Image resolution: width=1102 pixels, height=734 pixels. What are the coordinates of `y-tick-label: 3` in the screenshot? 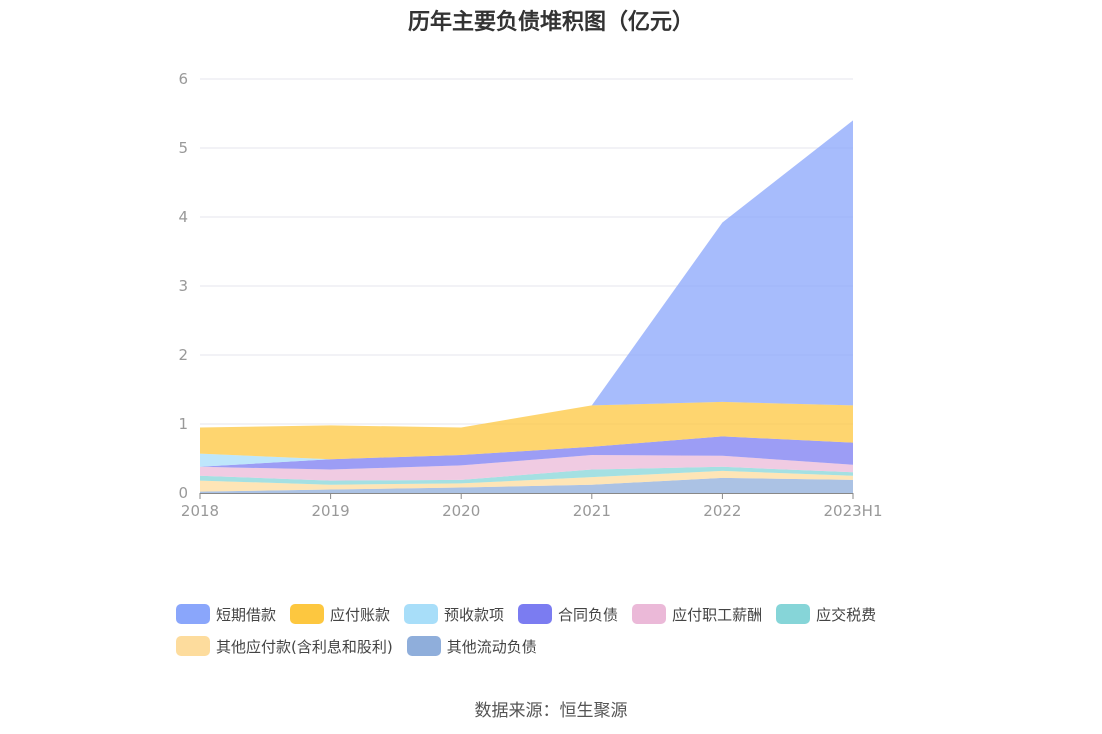 It's located at (183, 286).